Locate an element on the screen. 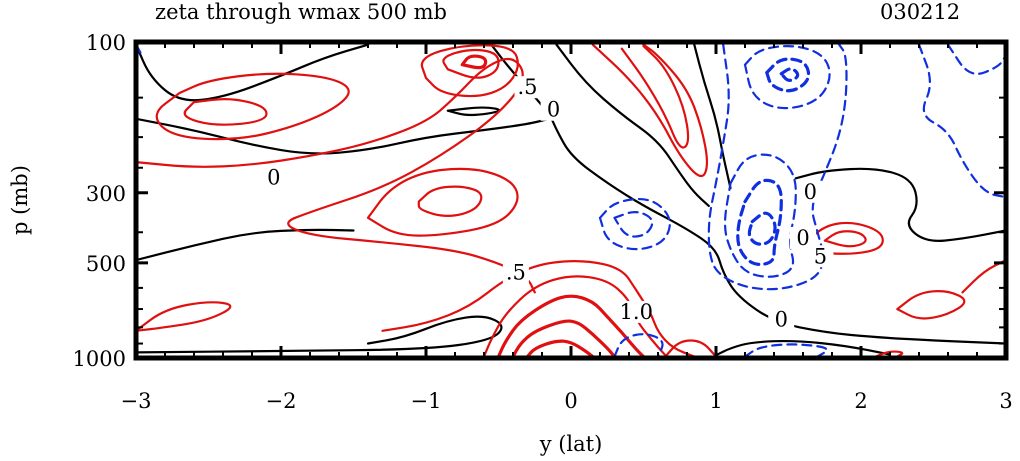  x-tick-label: −2 is located at coordinates (281, 401).